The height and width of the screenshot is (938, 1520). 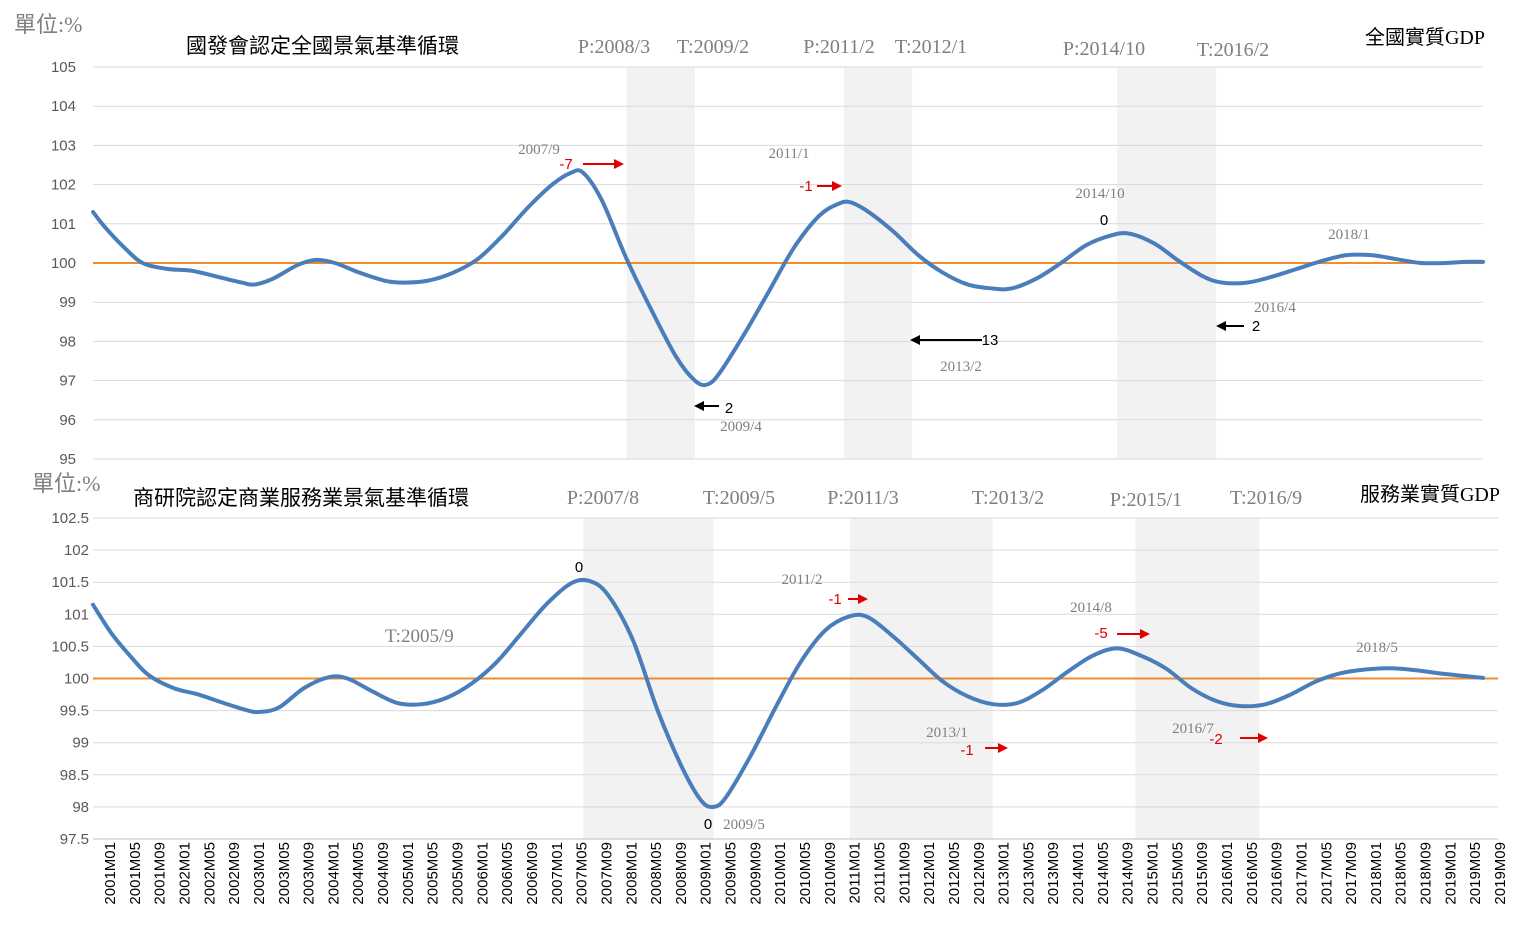 What do you see at coordinates (565, 164) in the screenshot?
I see `annotation-lead: -7` at bounding box center [565, 164].